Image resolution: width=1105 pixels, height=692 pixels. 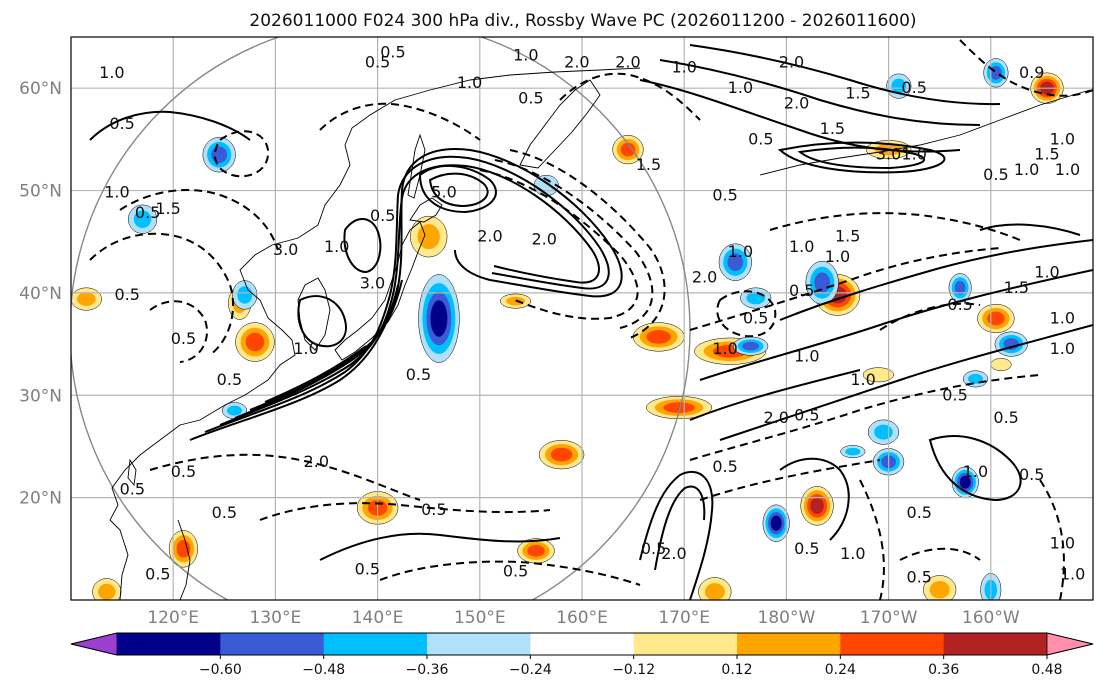 I want to click on x-tick-label-5: 170°E, so click(x=684, y=618).